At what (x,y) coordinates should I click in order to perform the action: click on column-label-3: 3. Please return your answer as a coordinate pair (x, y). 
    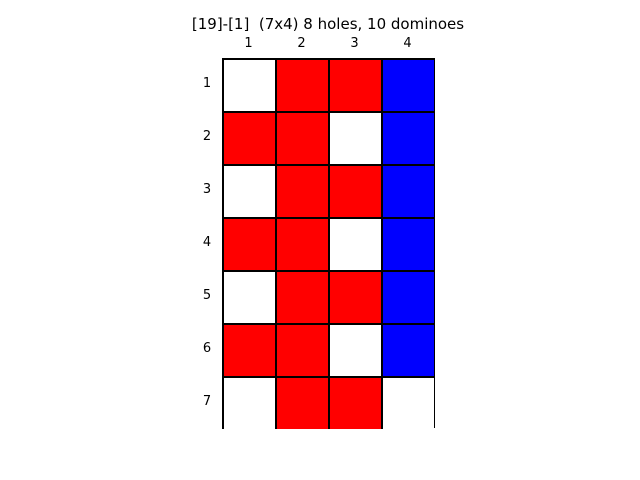
    Looking at the image, I should click on (354, 43).